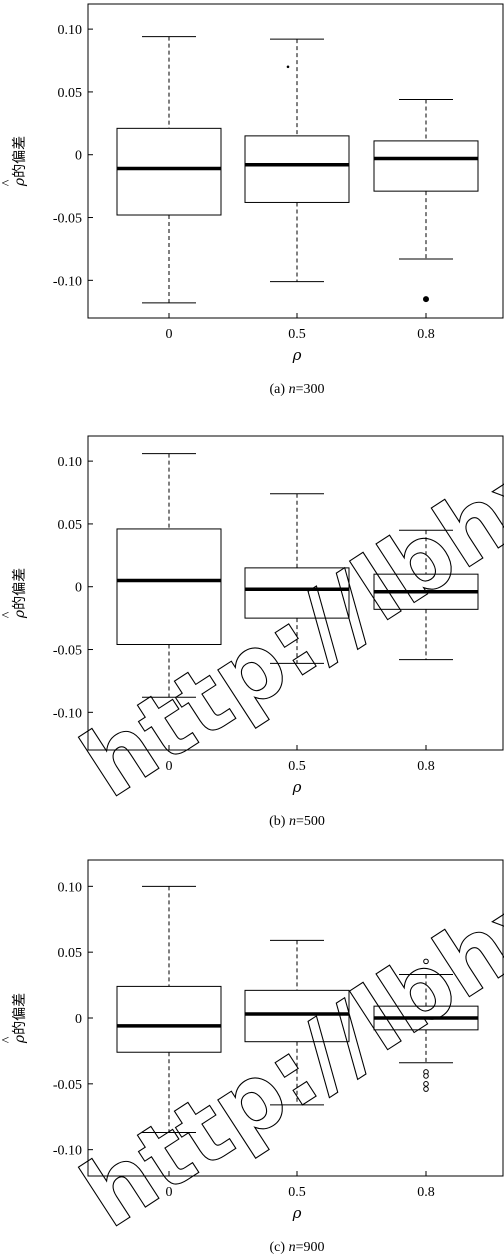 The image size is (504, 1254). What do you see at coordinates (67, 281) in the screenshot?
I see `y-tick-label: -0.10` at bounding box center [67, 281].